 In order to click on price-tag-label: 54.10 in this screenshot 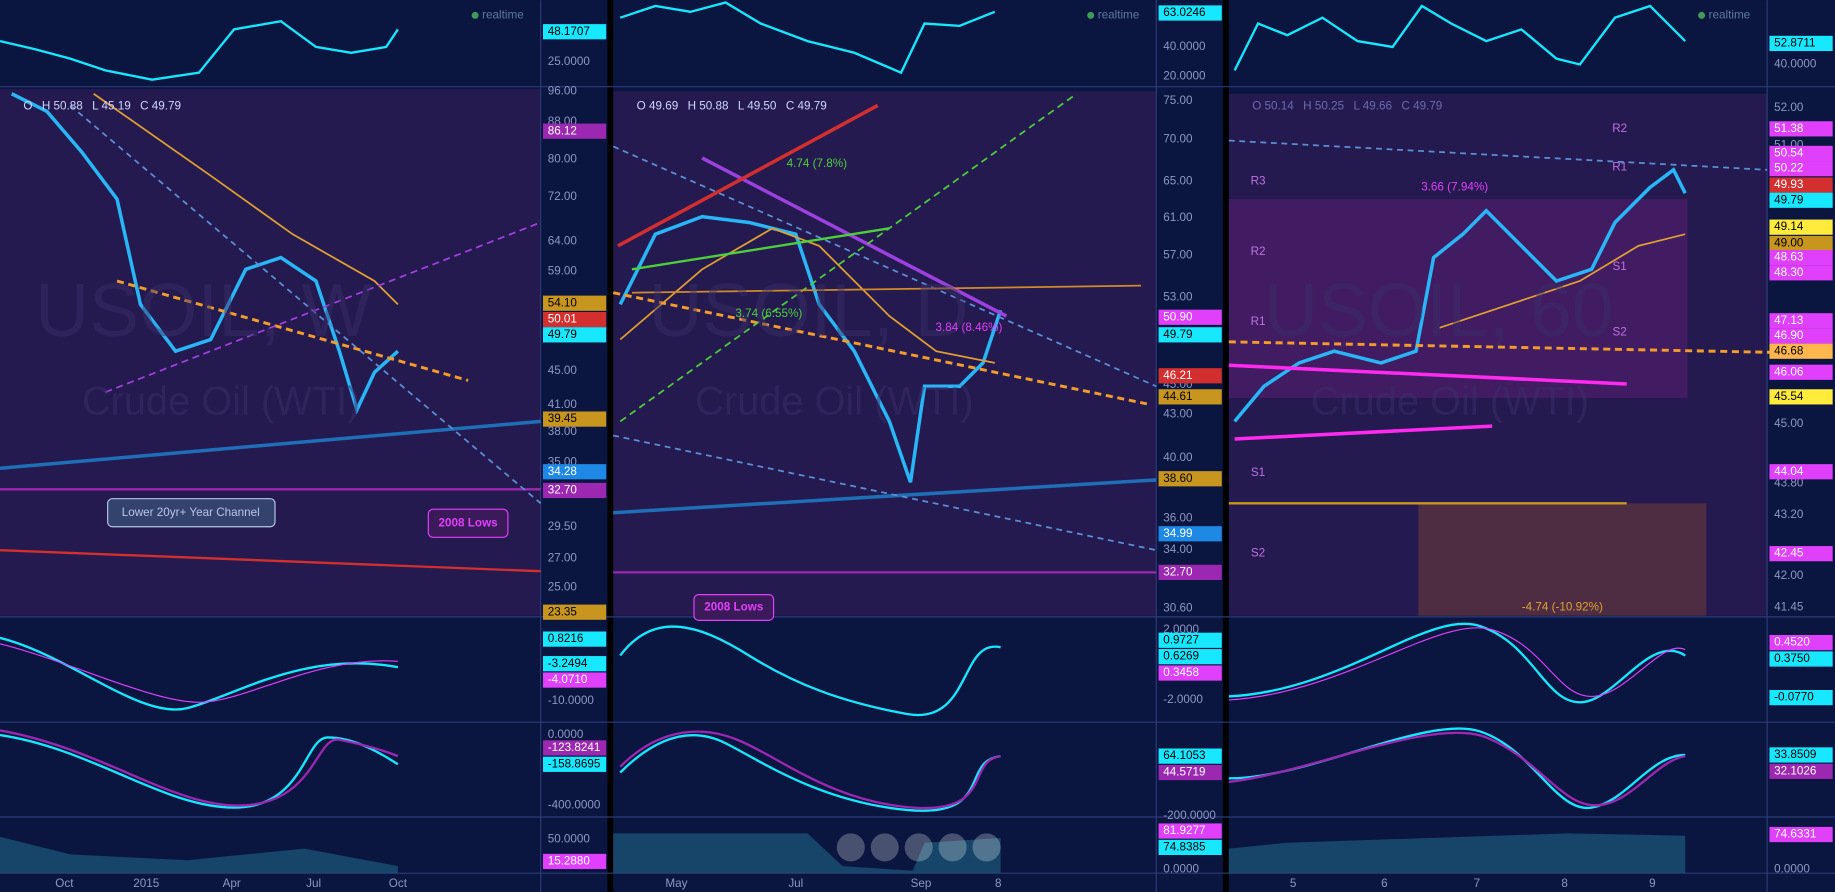, I will do `click(563, 302)`.